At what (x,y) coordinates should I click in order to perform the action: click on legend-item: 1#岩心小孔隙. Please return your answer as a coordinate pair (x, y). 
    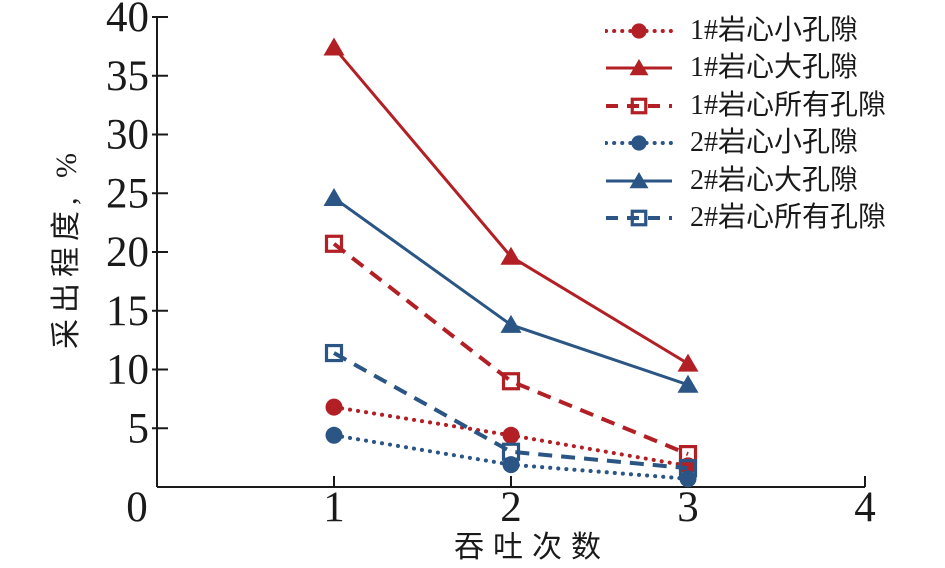
    Looking at the image, I should click on (745, 31).